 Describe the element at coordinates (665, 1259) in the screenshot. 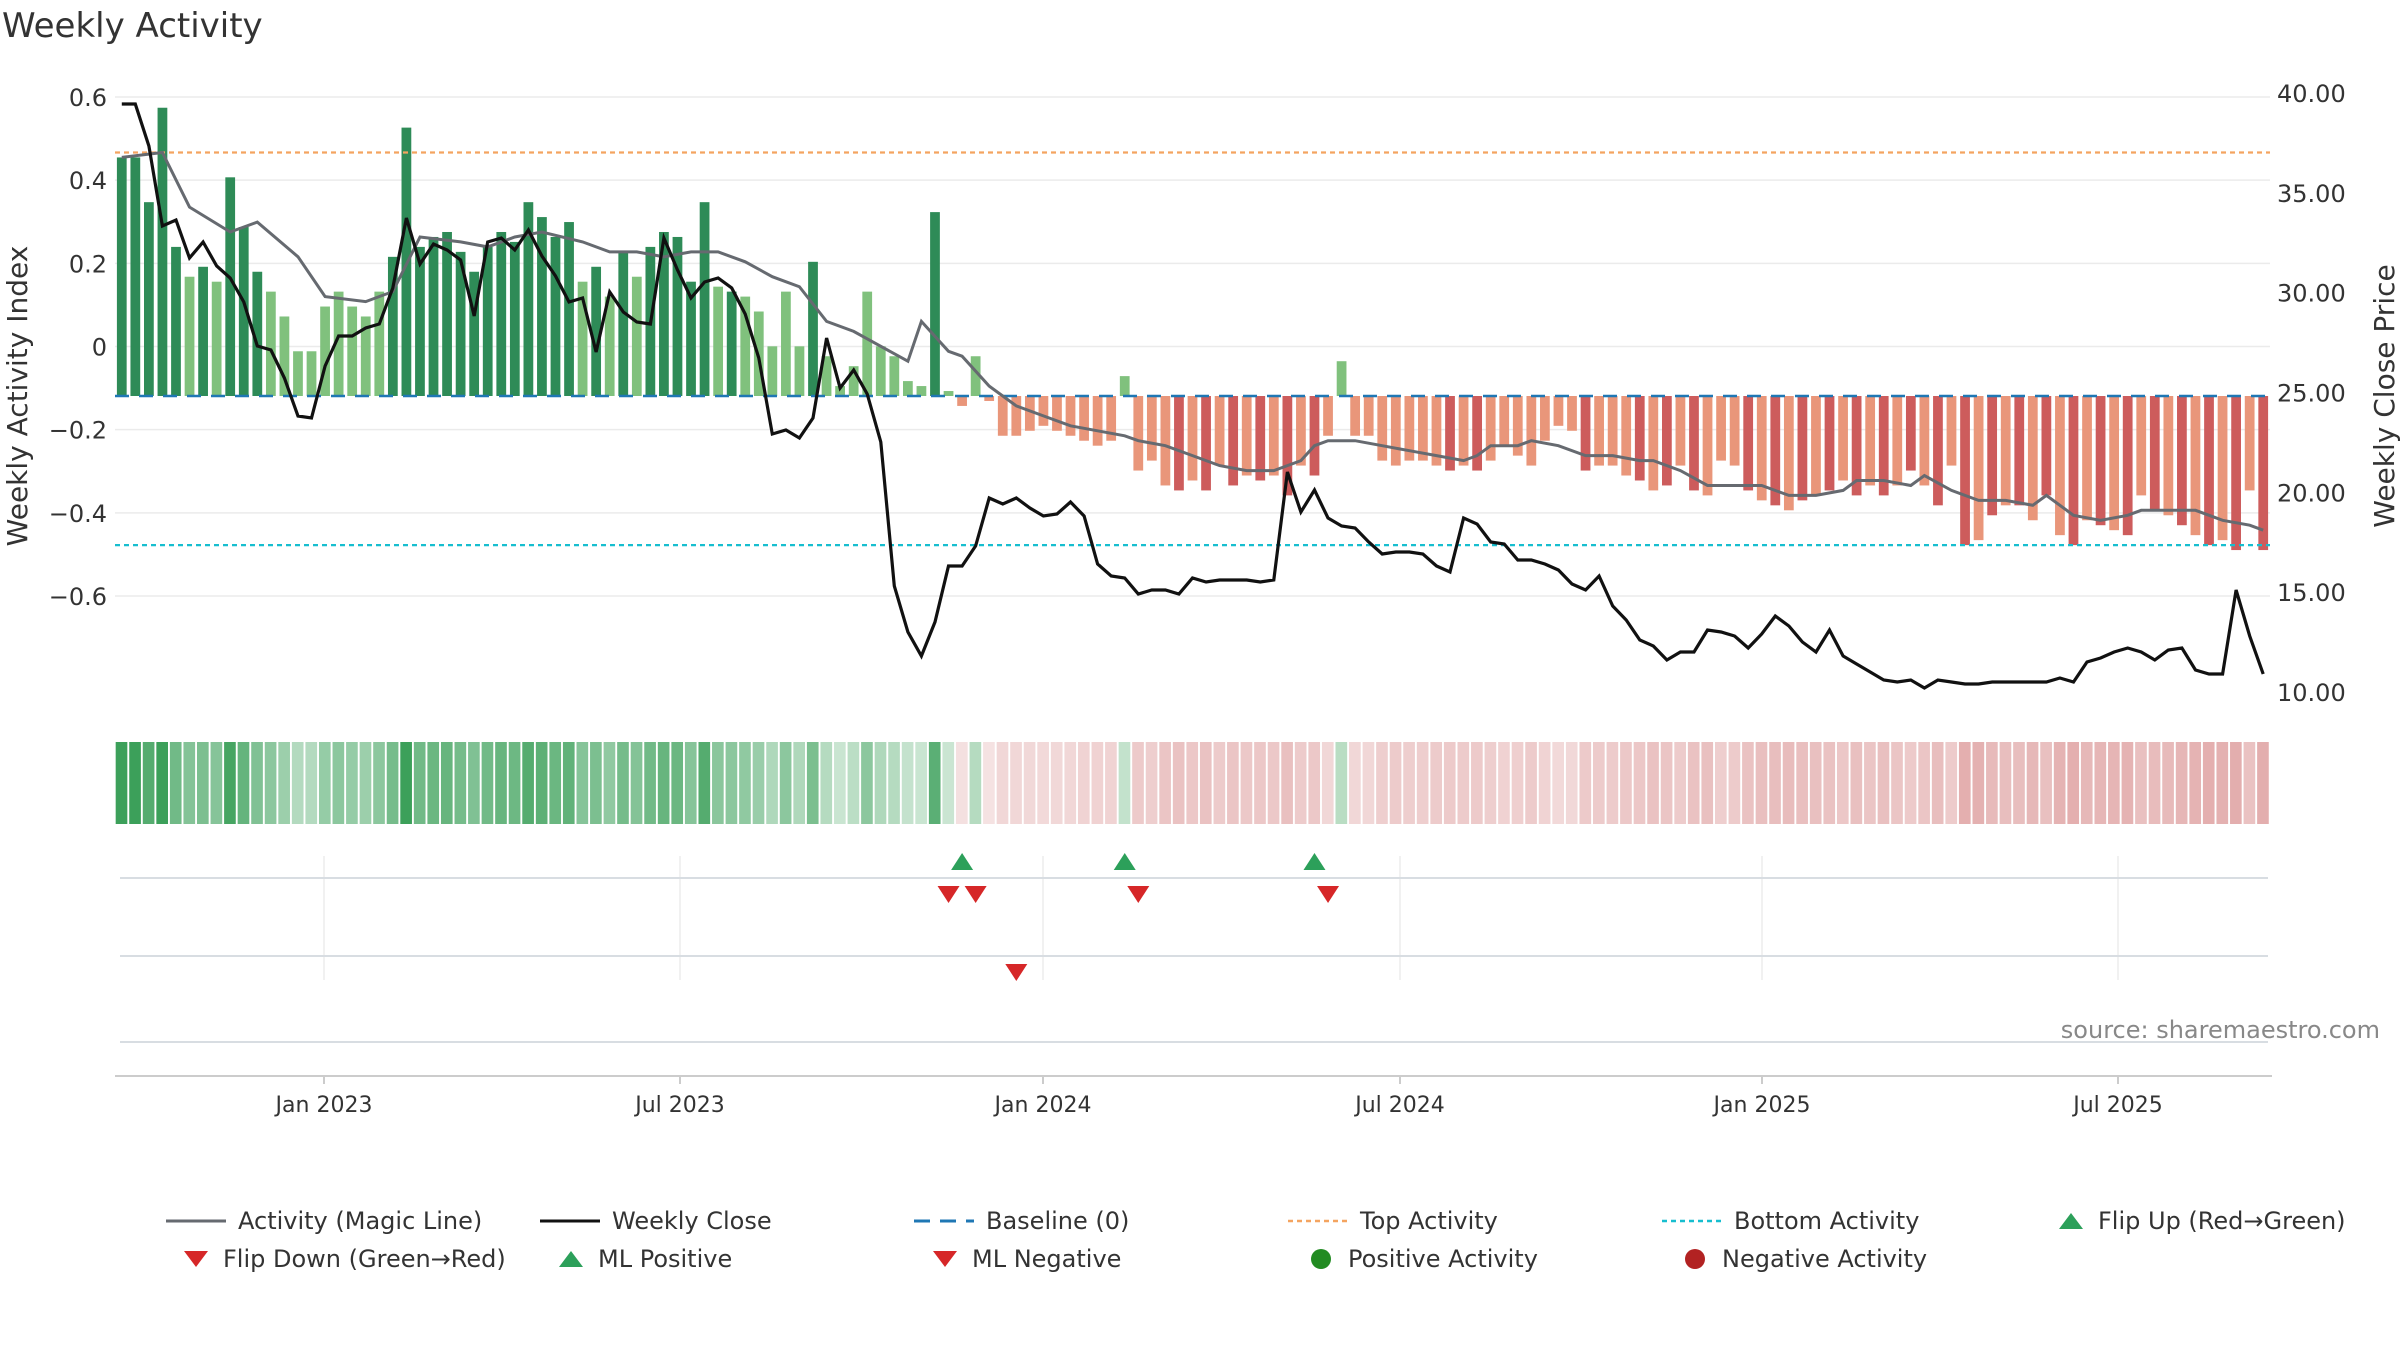

I see `legend-label: ML Positive` at that location.